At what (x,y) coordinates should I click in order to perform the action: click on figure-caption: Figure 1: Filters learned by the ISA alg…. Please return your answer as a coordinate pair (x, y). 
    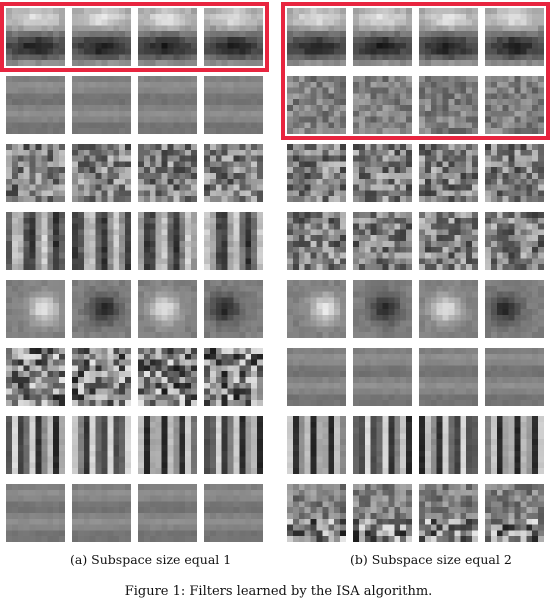
    Looking at the image, I should click on (278, 591).